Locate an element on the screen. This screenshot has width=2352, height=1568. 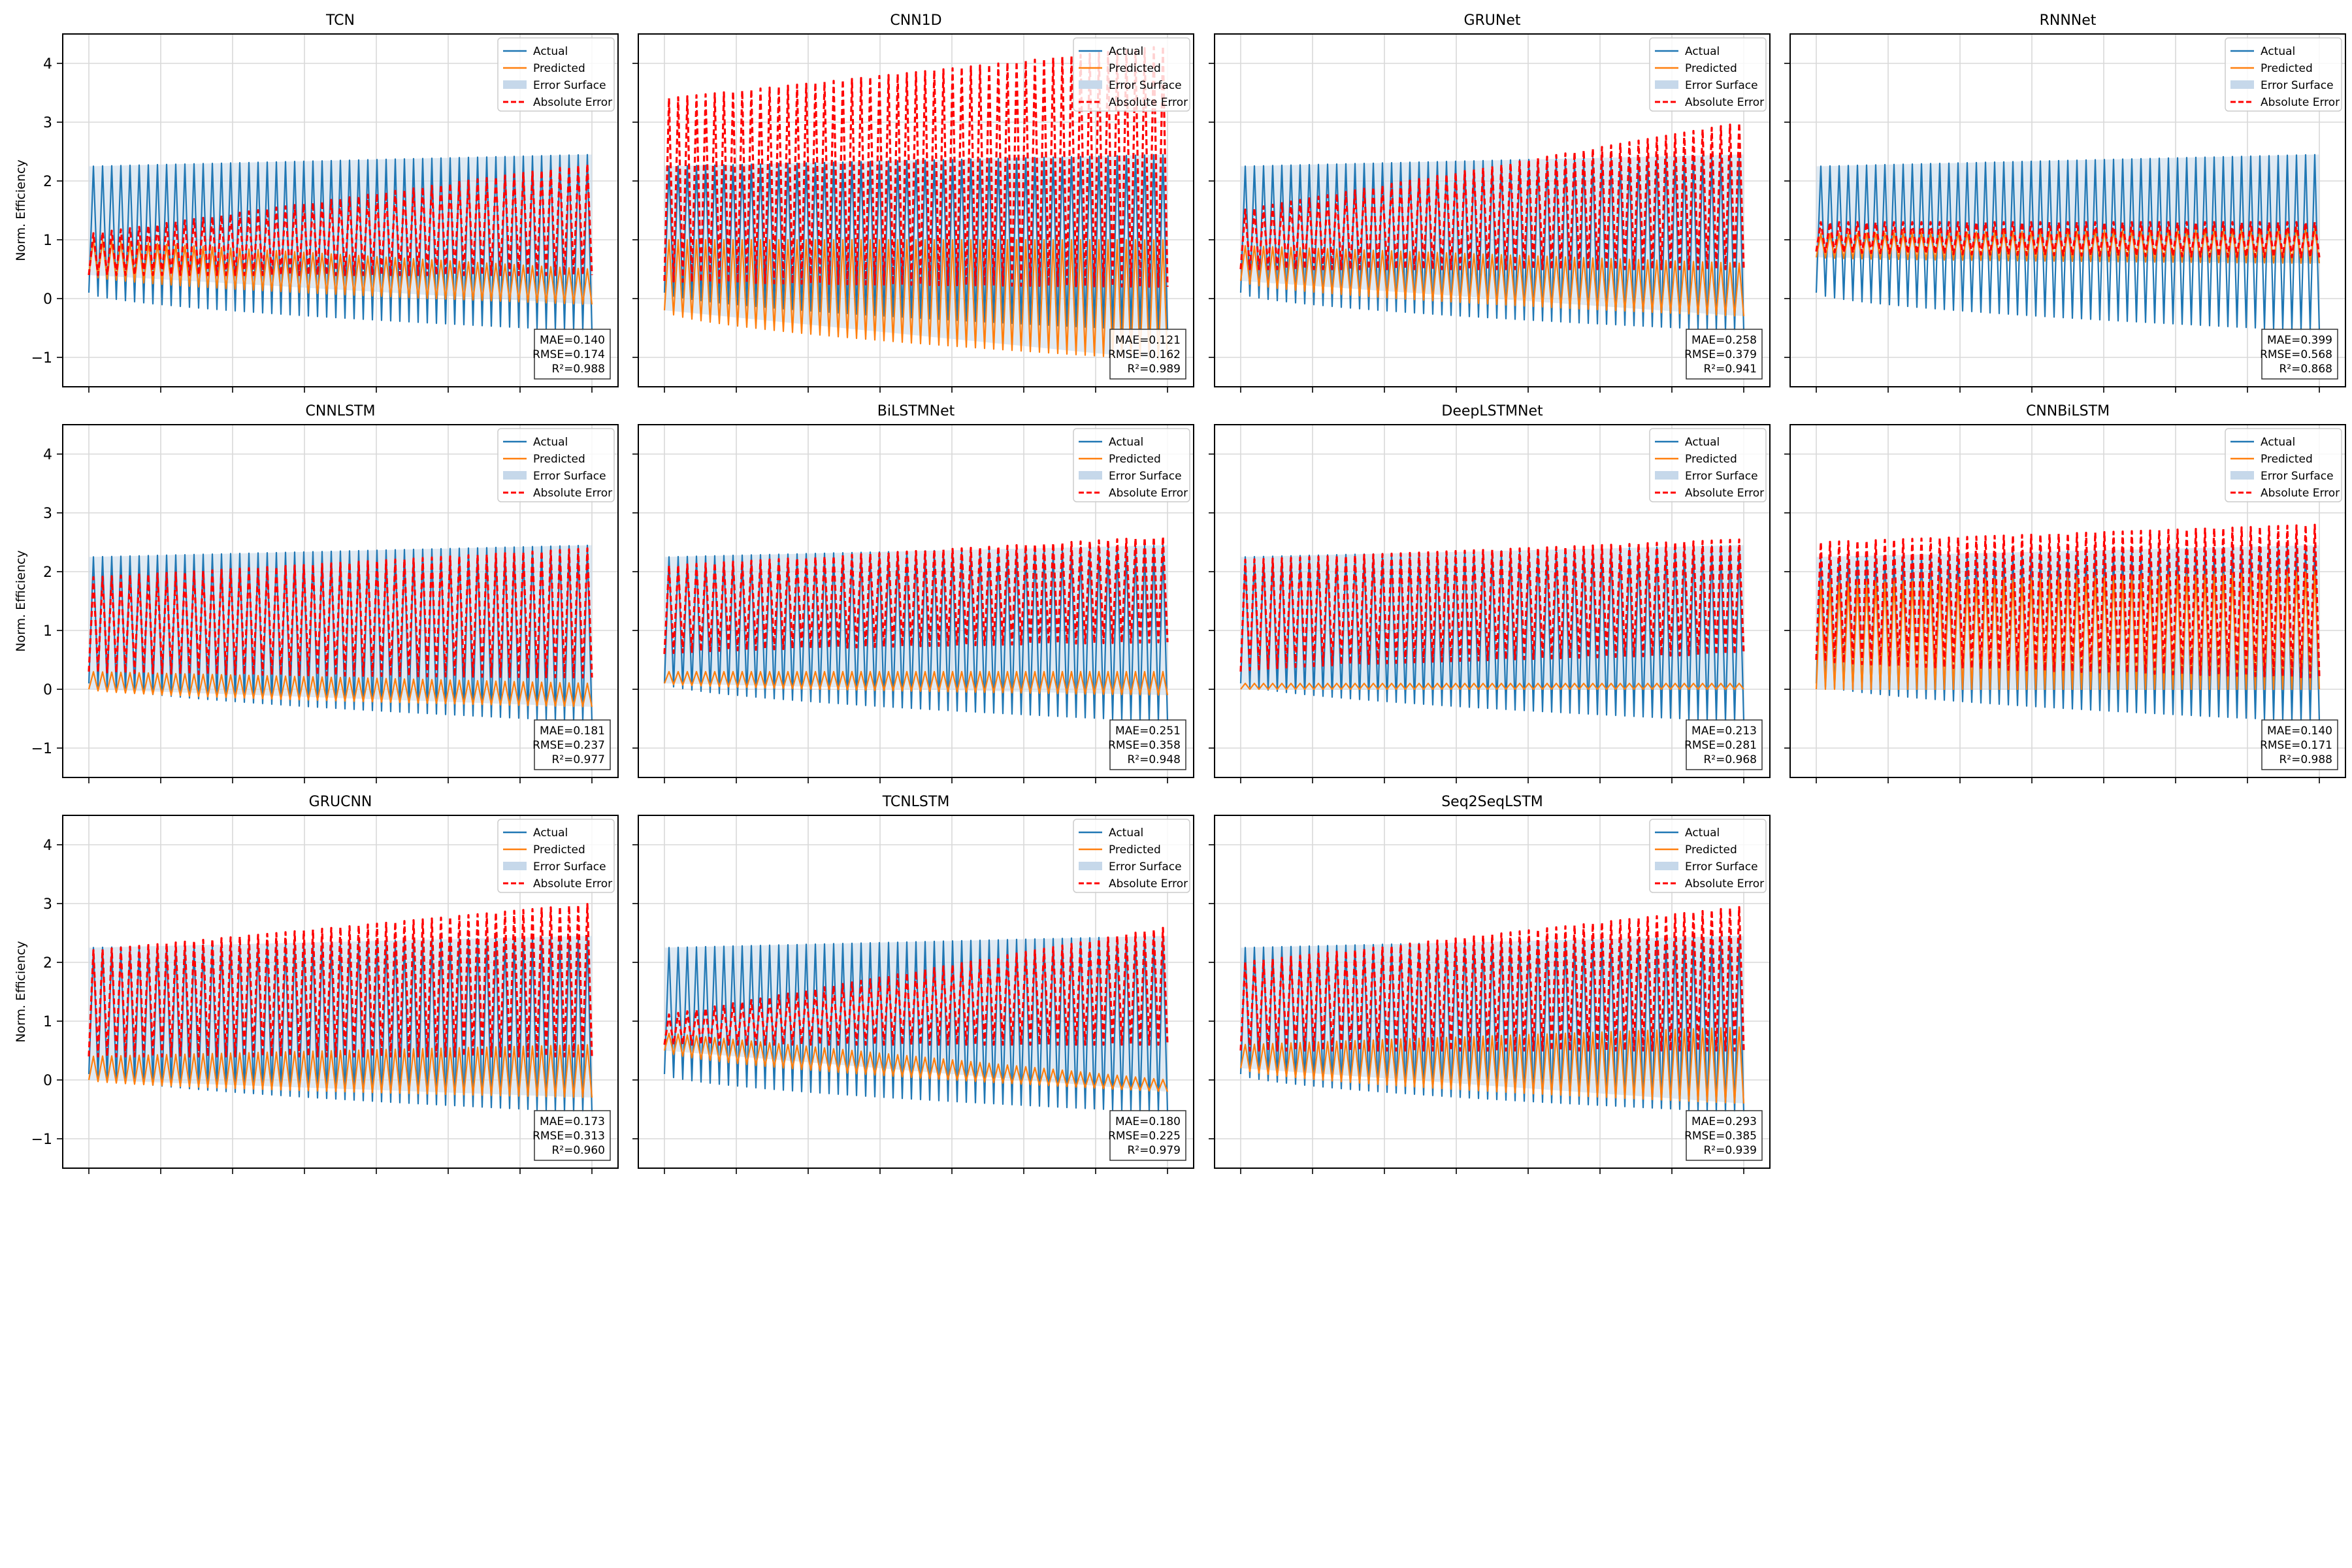
y-tick-label: 0 is located at coordinates (47, 1081).